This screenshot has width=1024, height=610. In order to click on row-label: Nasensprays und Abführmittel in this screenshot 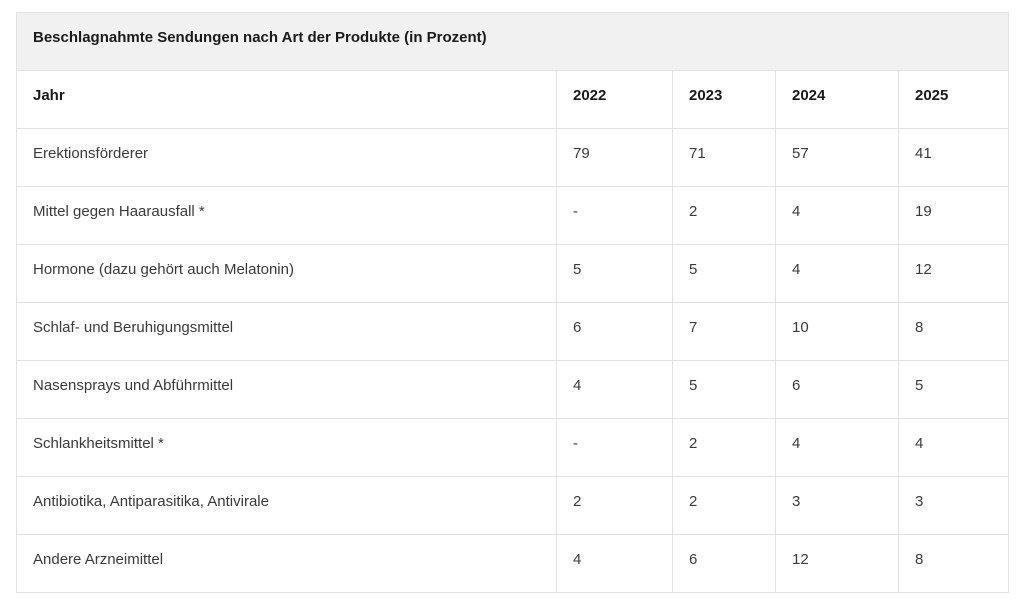, I will do `click(286, 389)`.